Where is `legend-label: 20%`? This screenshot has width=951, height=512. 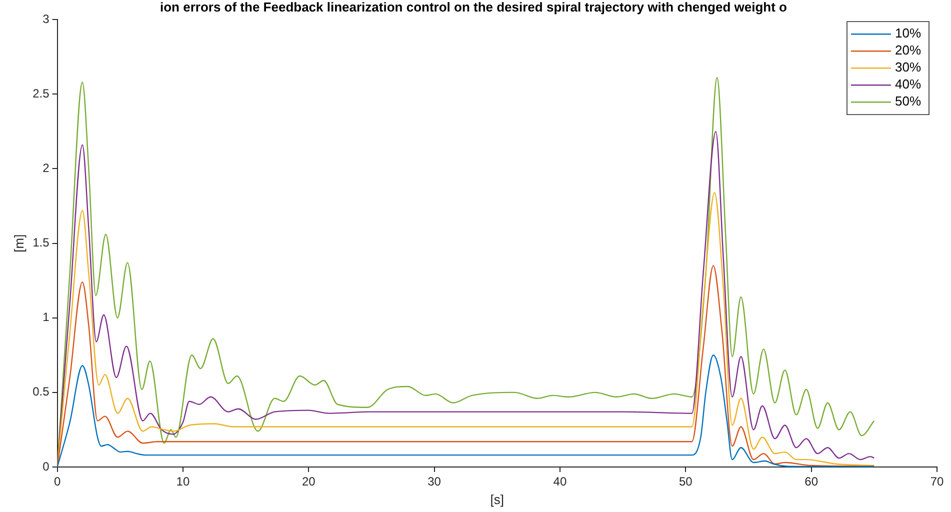 legend-label: 20% is located at coordinates (908, 50).